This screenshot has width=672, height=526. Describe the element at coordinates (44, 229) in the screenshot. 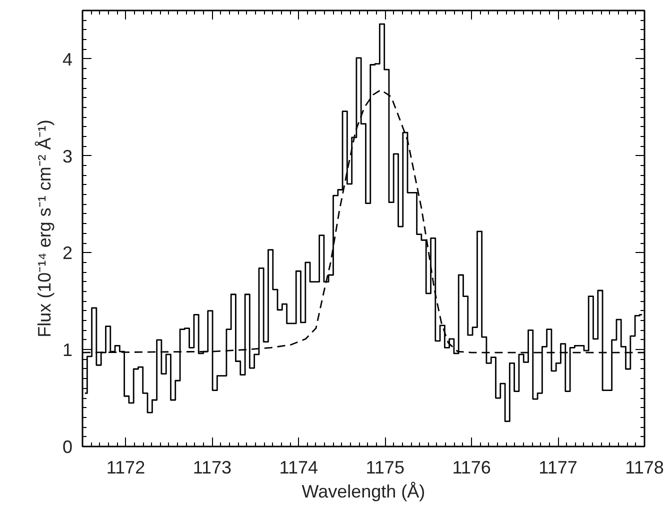

I see `y-axis-title: Flux (10⁻¹⁴ erg s⁻¹ cm⁻² Å⁻¹)` at that location.